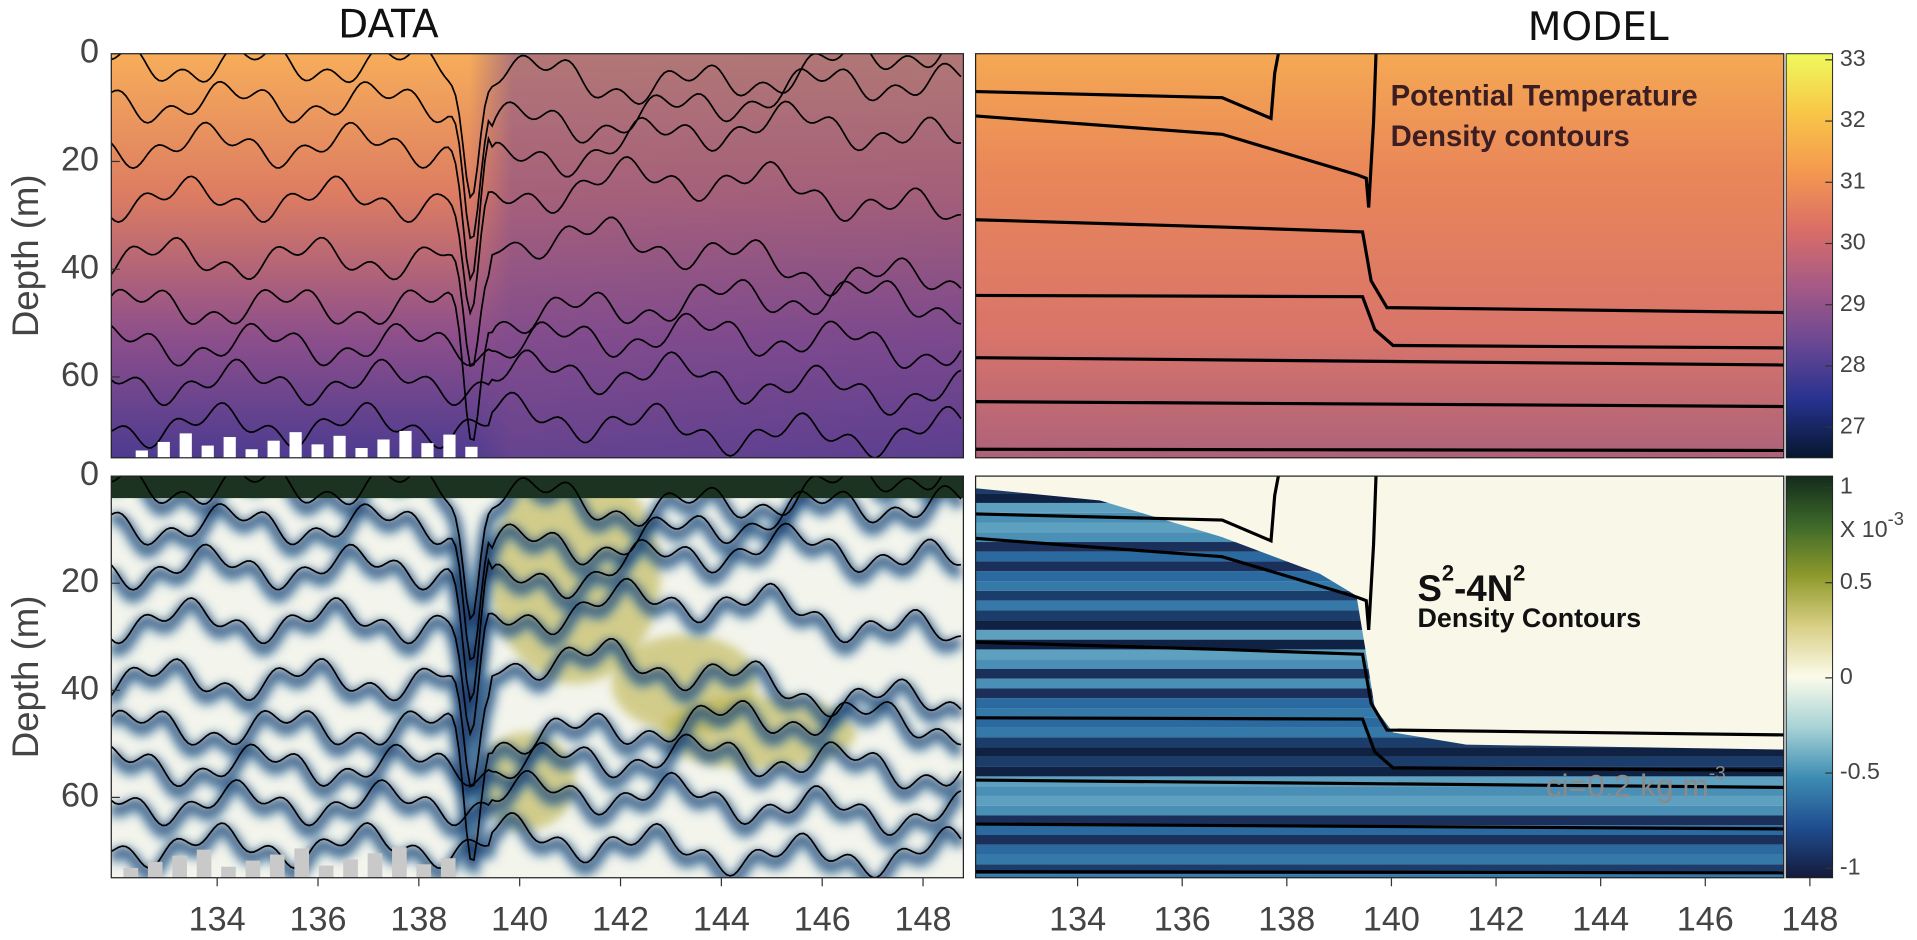 The width and height of the screenshot is (1917, 940). What do you see at coordinates (1496, 920) in the screenshot?
I see `x-tick-label: 142` at bounding box center [1496, 920].